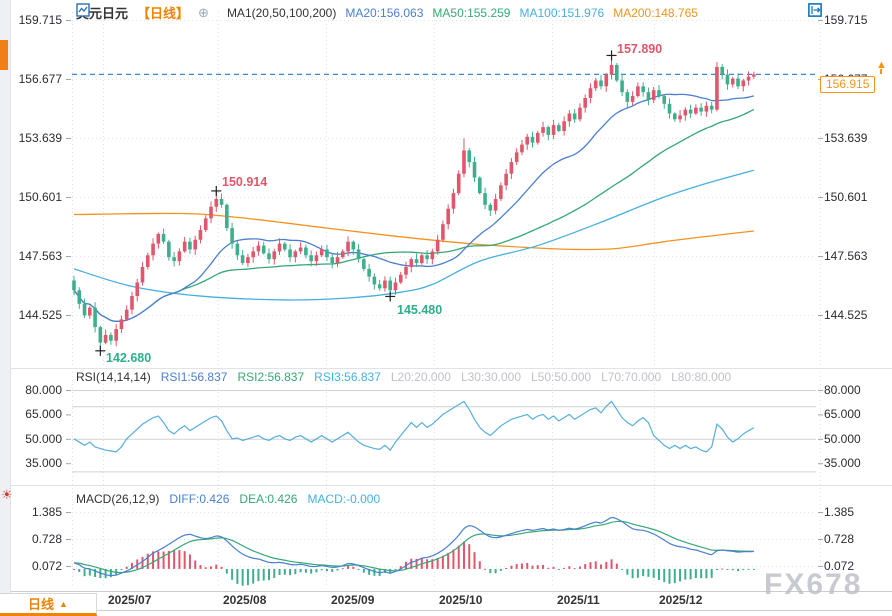 The image size is (892, 616). I want to click on rsi-level-label: L50:50.000, so click(561, 377).